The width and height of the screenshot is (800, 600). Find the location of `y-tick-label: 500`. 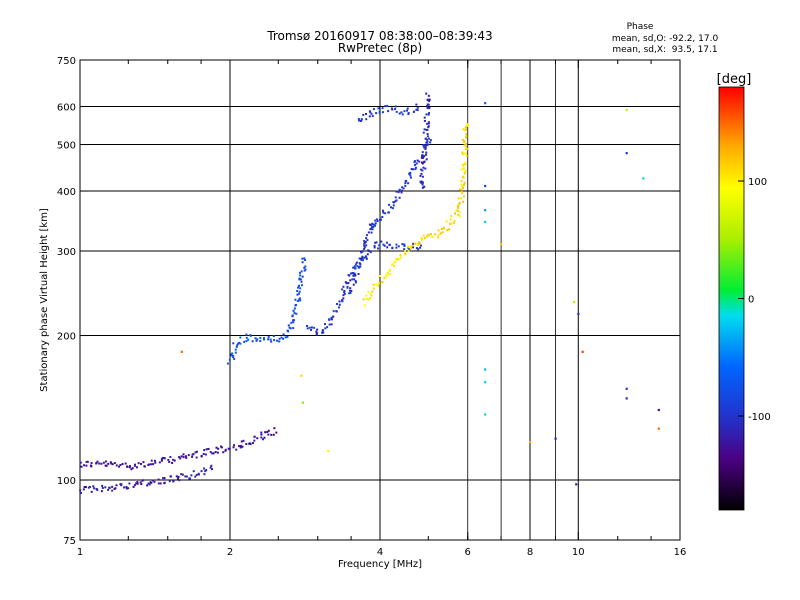

y-tick-label: 500 is located at coordinates (66, 146).